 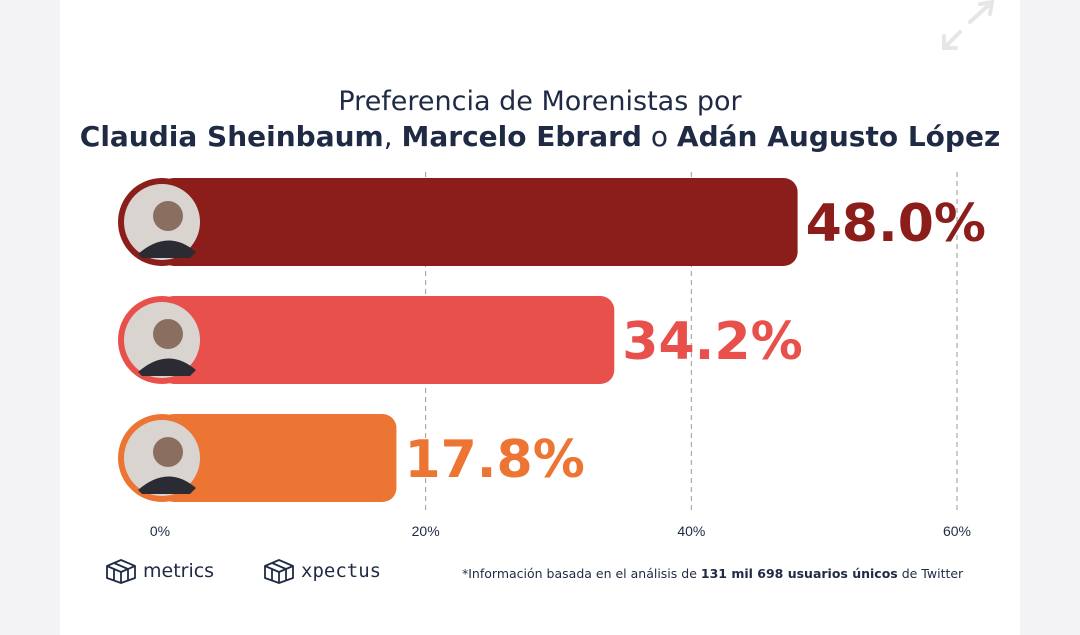 What do you see at coordinates (691, 531) in the screenshot?
I see `x-tick-label: 40%` at bounding box center [691, 531].